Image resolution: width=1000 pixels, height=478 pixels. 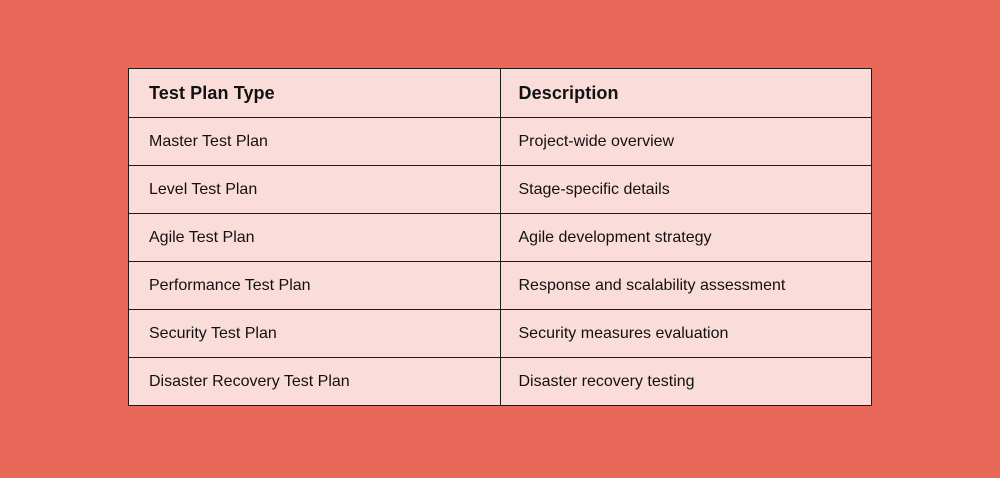 What do you see at coordinates (685, 333) in the screenshot?
I see `cell-description: Security measures evaluation` at bounding box center [685, 333].